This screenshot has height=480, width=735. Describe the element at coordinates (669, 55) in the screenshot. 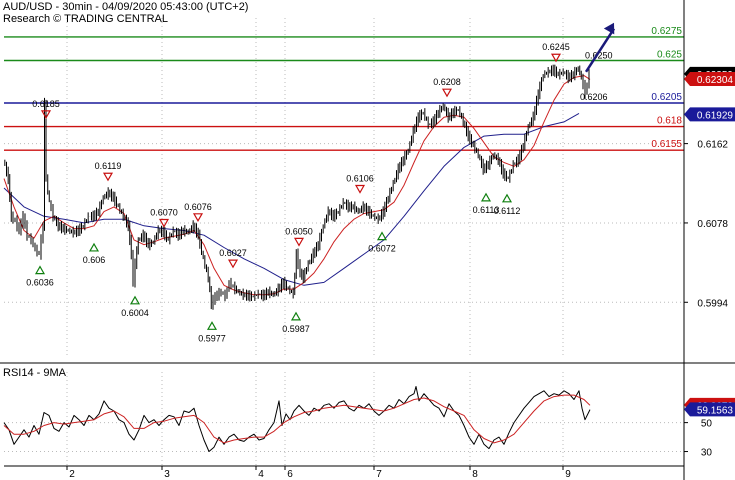

I see `level-label-resistance: 0.625` at that location.